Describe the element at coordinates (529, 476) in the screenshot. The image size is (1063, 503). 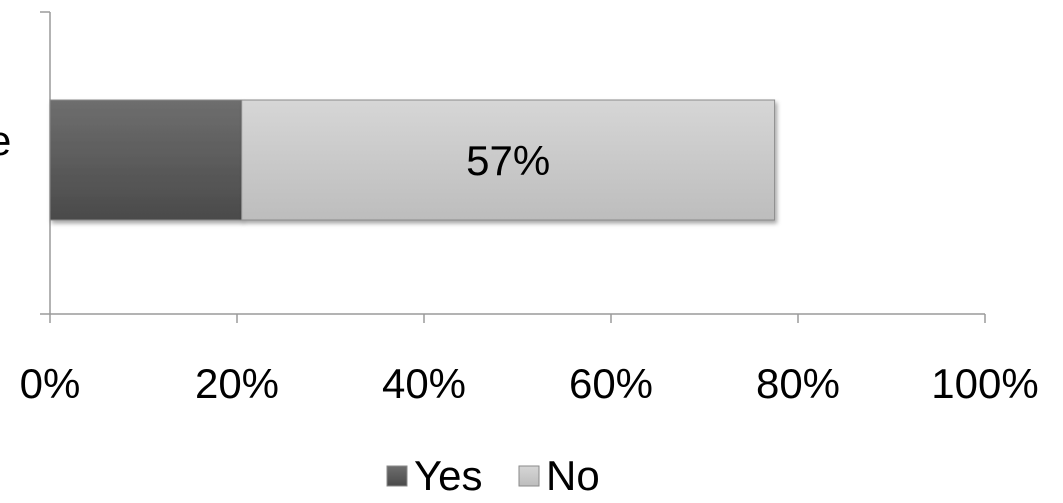
I see `legend-swatch-no` at that location.